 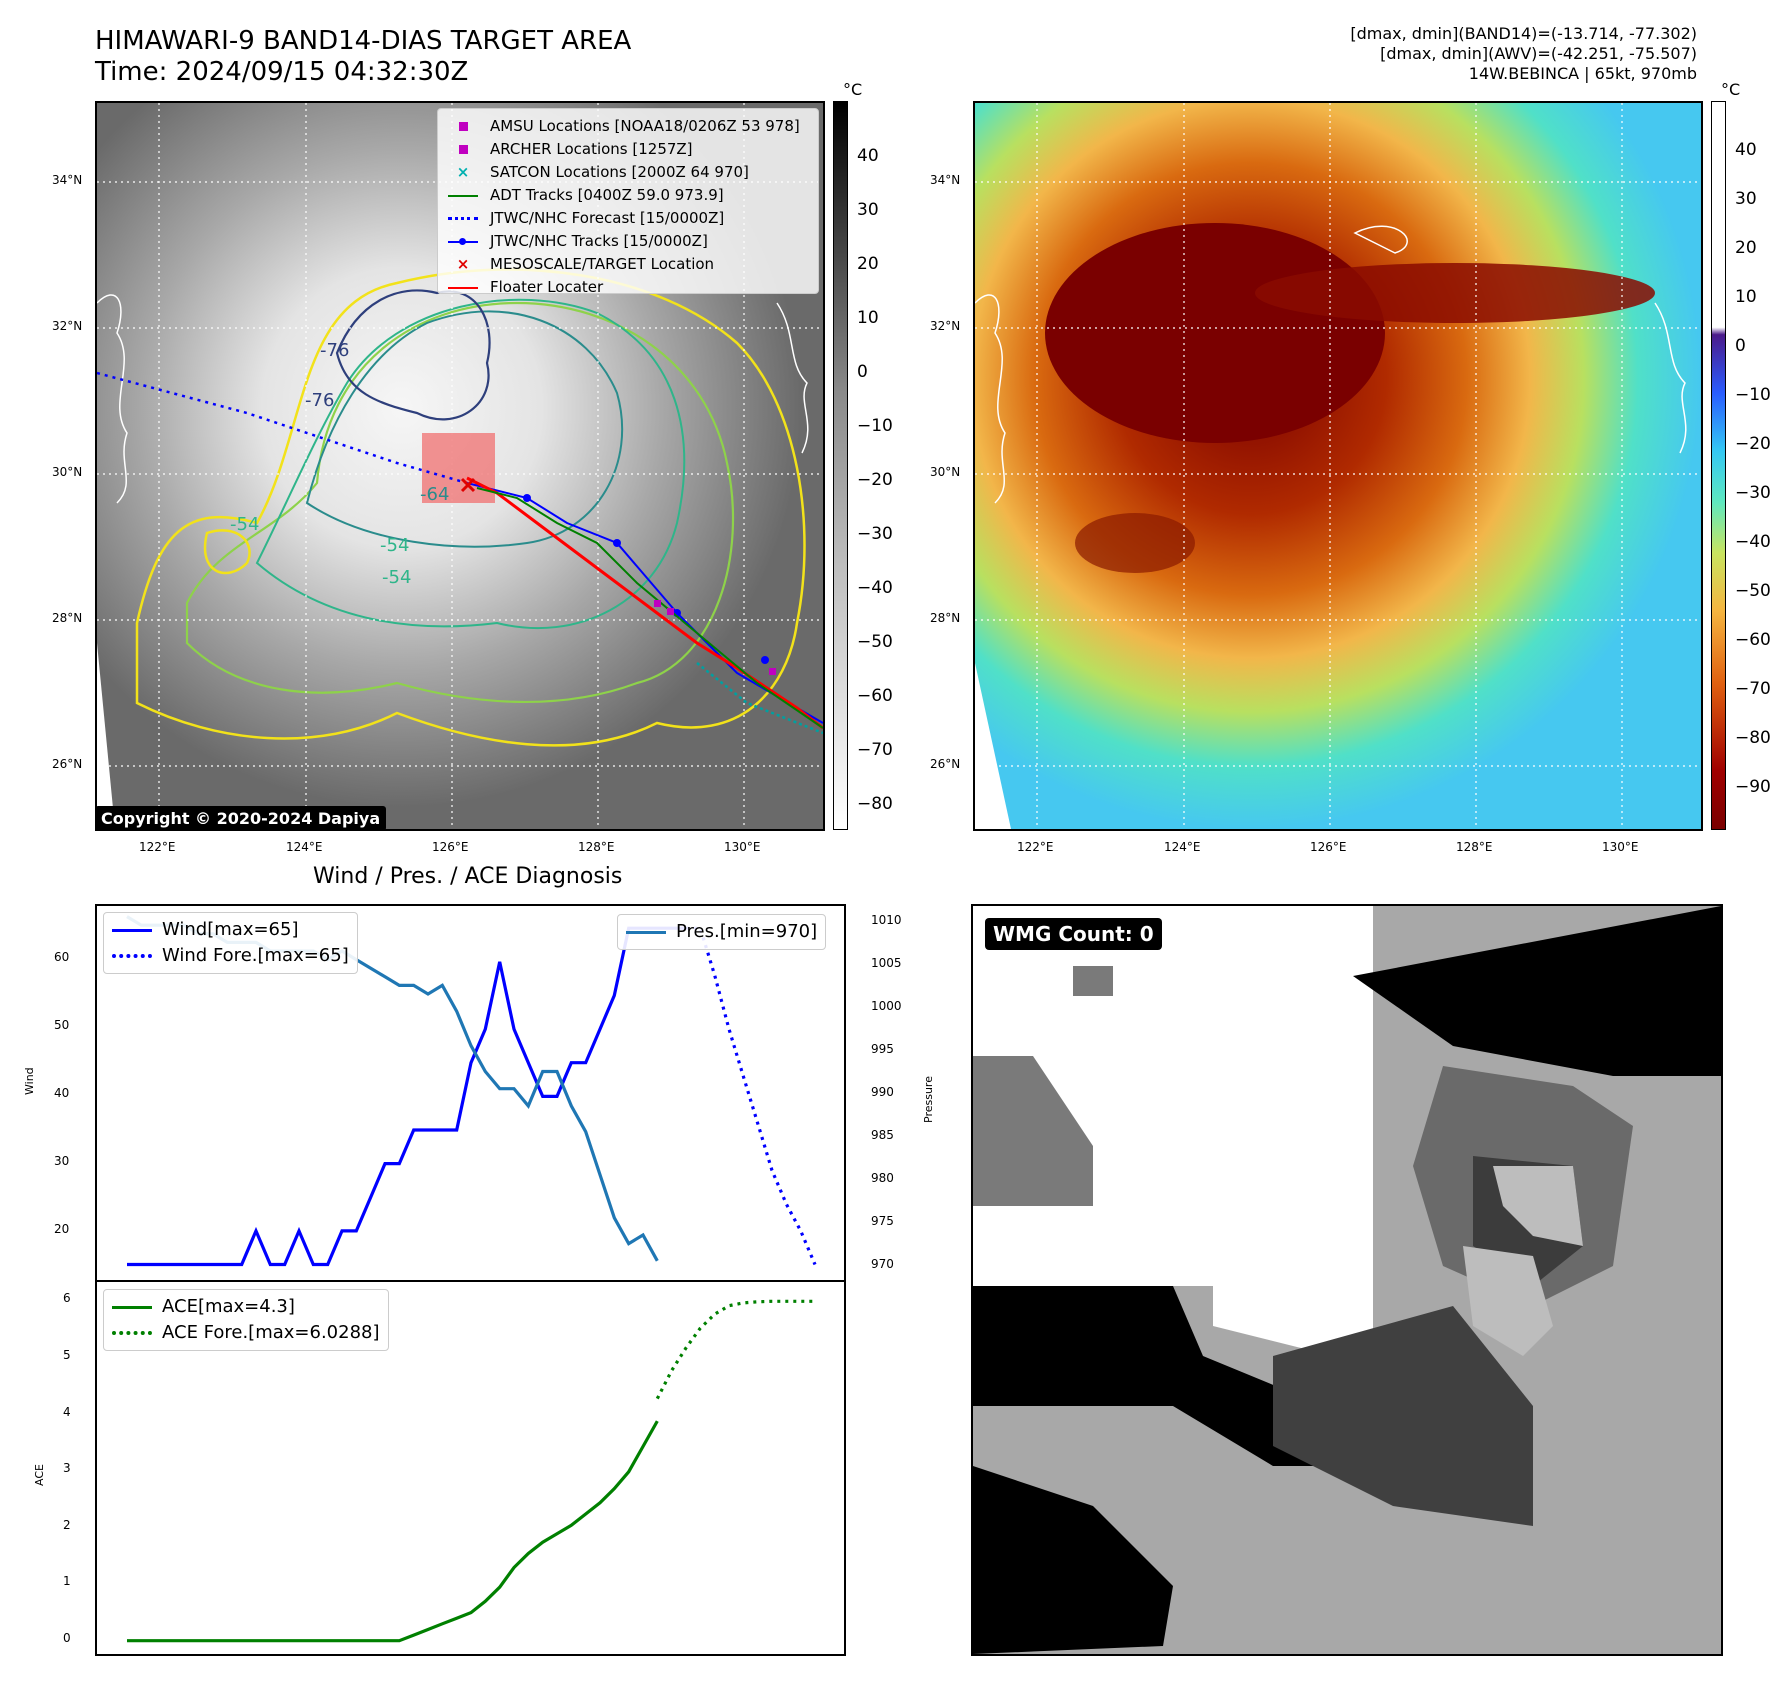 What do you see at coordinates (1073, 934) in the screenshot?
I see `wmg-count-badge: WMG Count: 0` at bounding box center [1073, 934].